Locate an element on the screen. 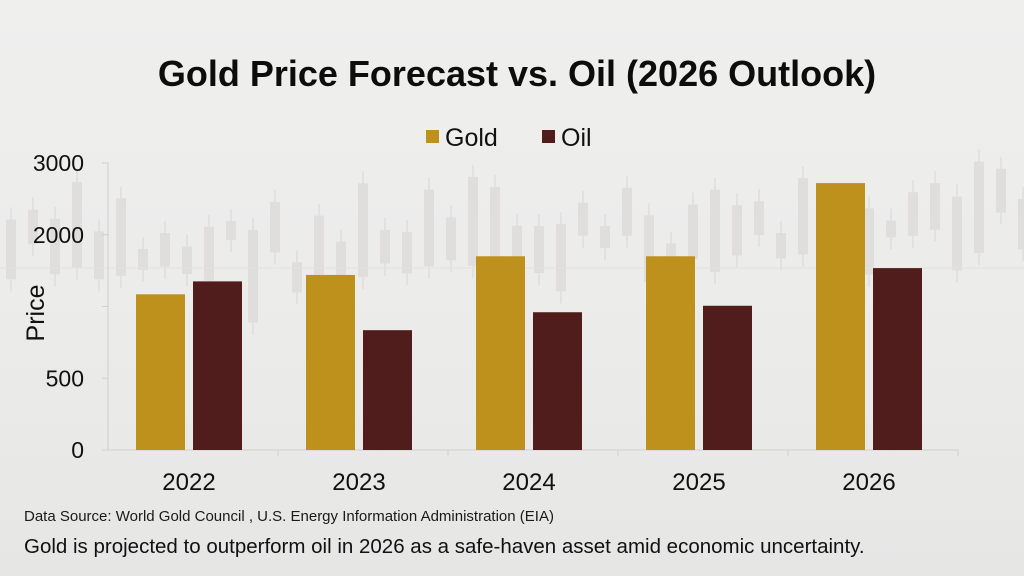  y-tick-label: 0 is located at coordinates (77, 450).